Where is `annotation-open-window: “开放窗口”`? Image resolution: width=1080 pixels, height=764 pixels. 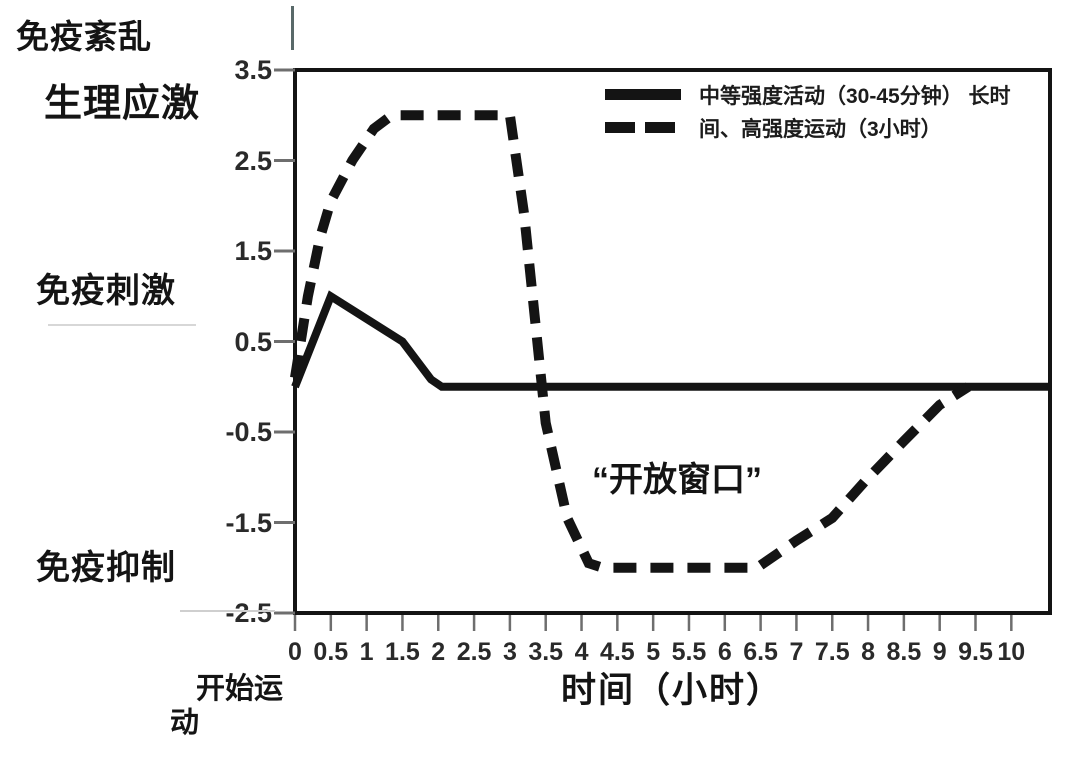 annotation-open-window: “开放窗口” is located at coordinates (677, 480).